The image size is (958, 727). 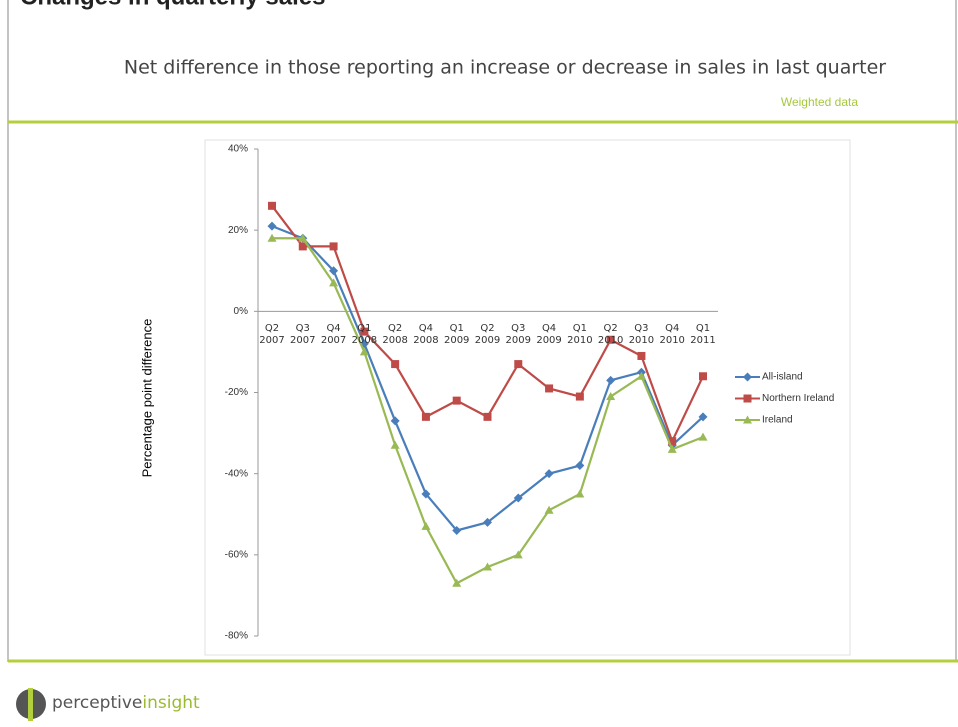 What do you see at coordinates (236, 636) in the screenshot?
I see `y-tick-label: -80%` at bounding box center [236, 636].